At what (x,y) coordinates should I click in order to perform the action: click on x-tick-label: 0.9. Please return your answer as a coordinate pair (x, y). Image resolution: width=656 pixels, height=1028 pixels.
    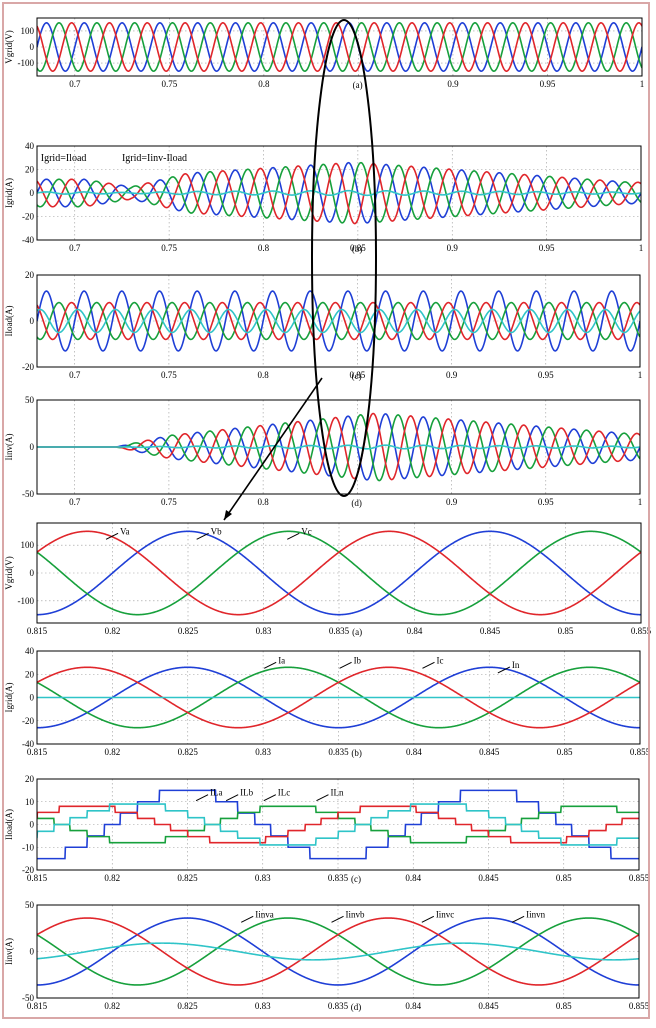
    Looking at the image, I should click on (453, 84).